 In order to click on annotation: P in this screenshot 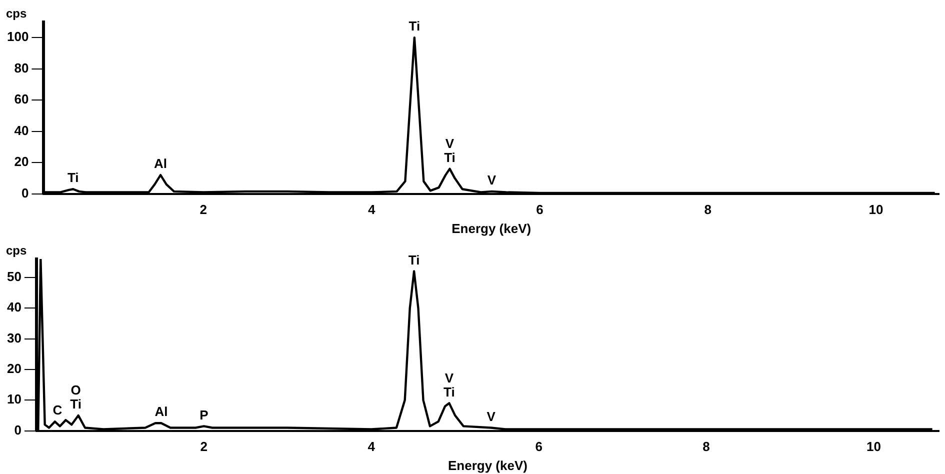, I will do `click(204, 414)`.